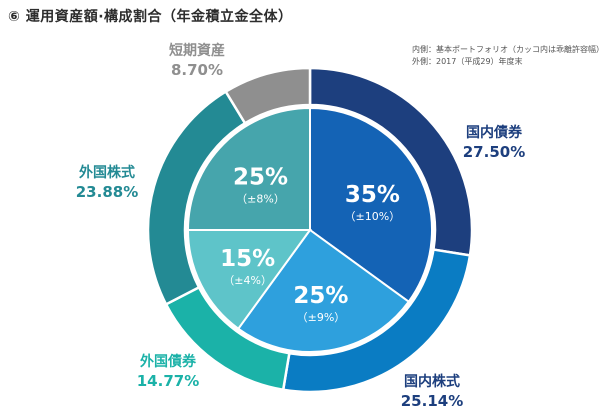  What do you see at coordinates (107, 192) in the screenshot?
I see `outer-value-label: 23.88%` at bounding box center [107, 192].